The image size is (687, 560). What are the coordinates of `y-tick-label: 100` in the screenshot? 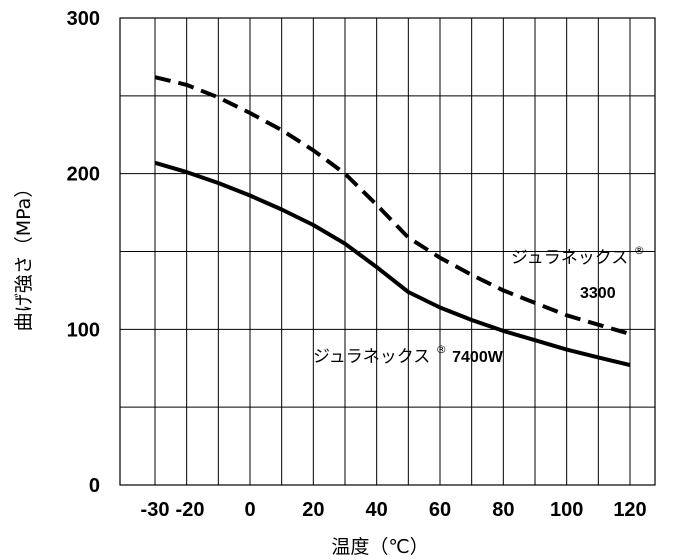 It's located at (83, 330).